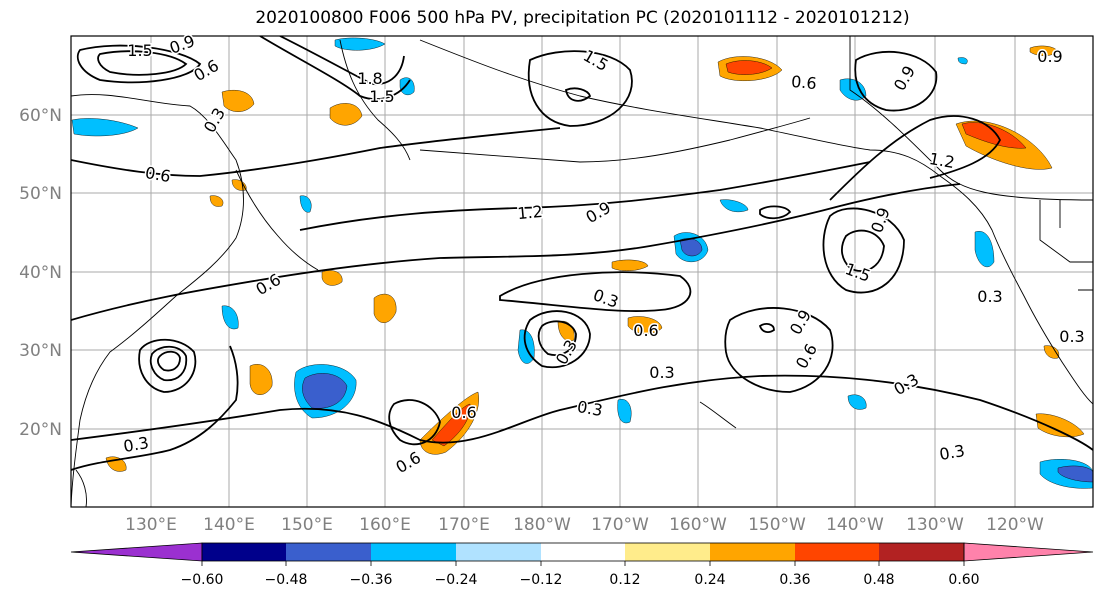 The height and width of the screenshot is (601, 1105). What do you see at coordinates (578, 94) in the screenshot?
I see `contour-high-1-inner` at bounding box center [578, 94].